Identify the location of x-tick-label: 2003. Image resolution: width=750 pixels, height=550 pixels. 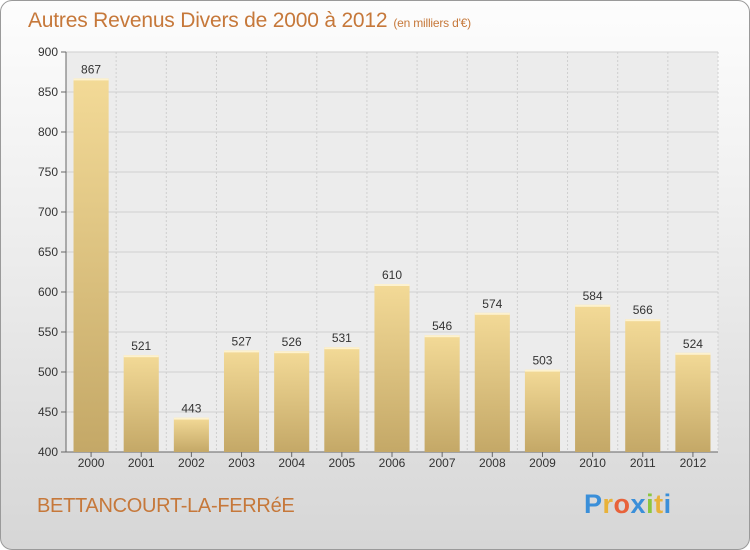
(241, 463).